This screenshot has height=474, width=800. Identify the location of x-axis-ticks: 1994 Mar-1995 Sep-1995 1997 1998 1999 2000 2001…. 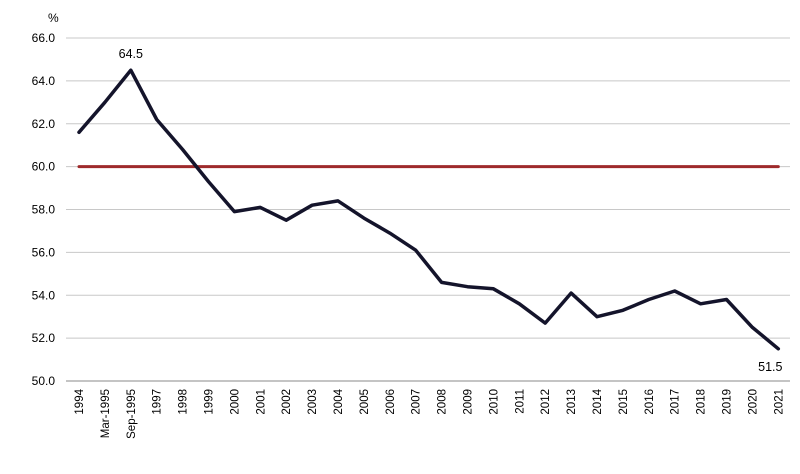
(429, 413).